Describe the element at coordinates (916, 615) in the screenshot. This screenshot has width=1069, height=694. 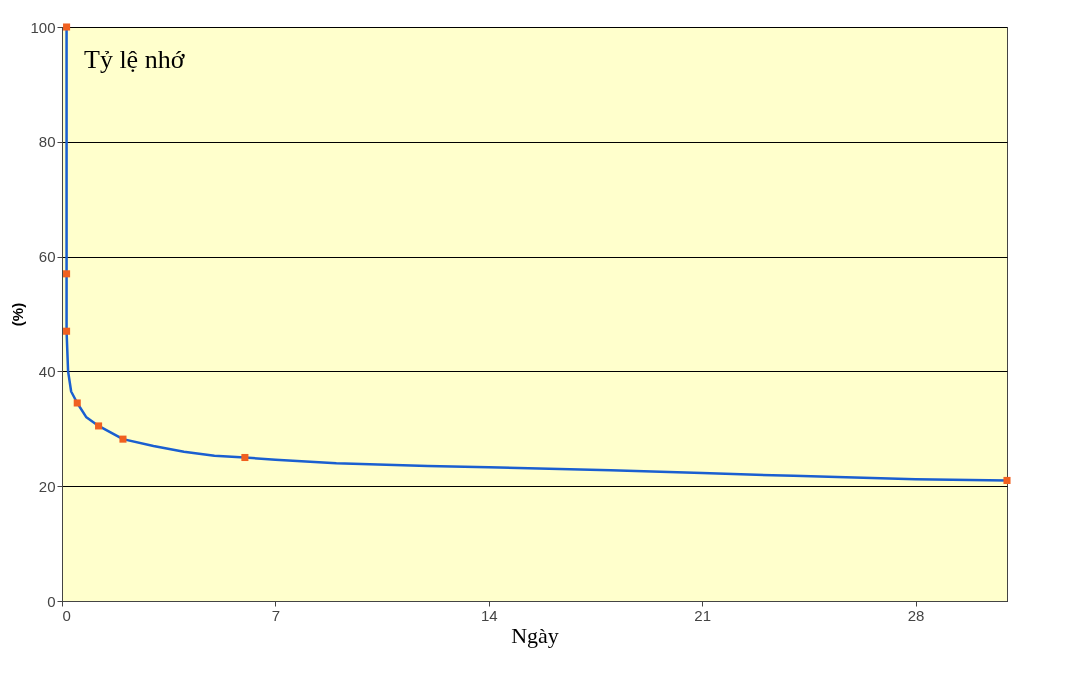
I see `x-tick-label: 28` at that location.